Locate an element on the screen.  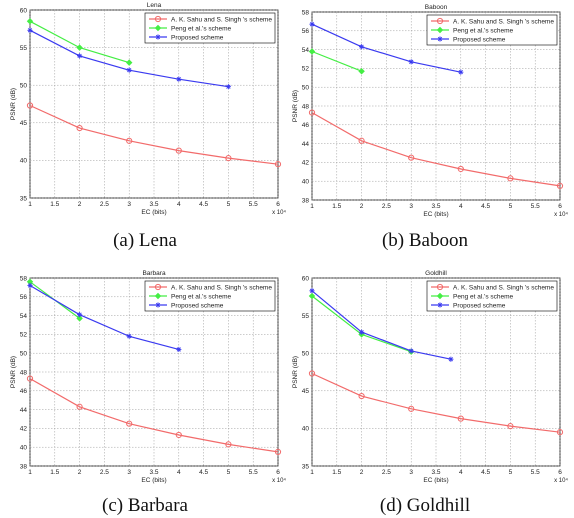
chart-title: Baboon is located at coordinates (436, 7).